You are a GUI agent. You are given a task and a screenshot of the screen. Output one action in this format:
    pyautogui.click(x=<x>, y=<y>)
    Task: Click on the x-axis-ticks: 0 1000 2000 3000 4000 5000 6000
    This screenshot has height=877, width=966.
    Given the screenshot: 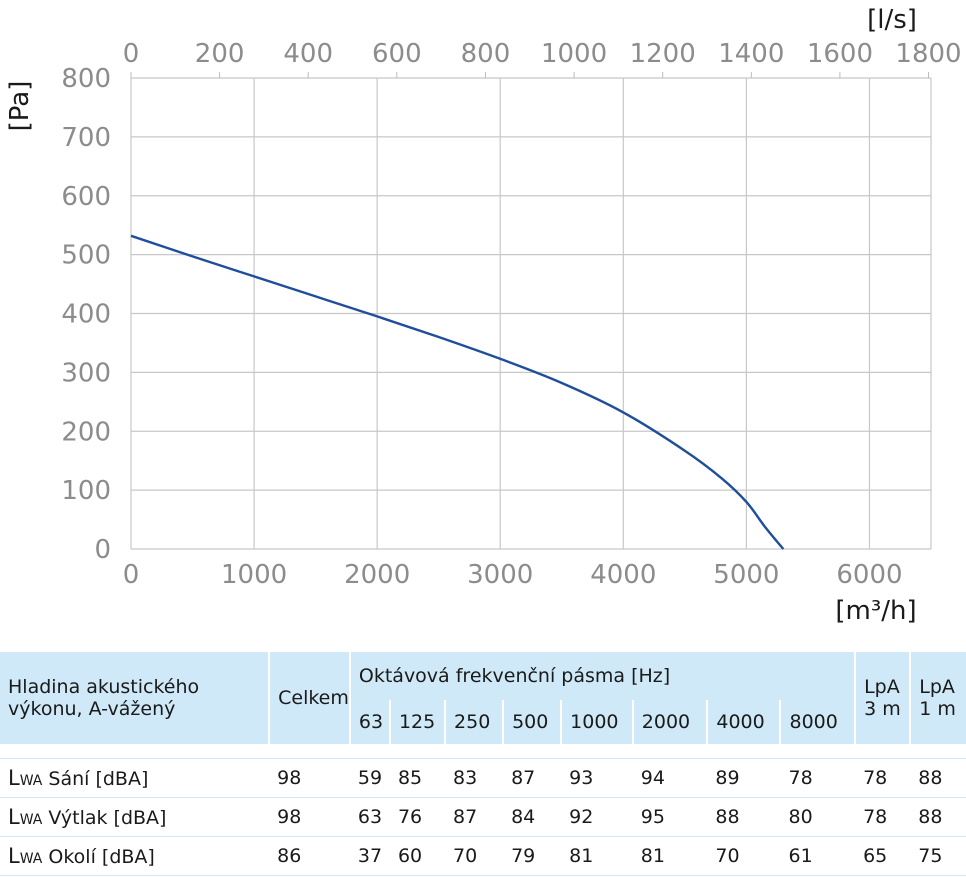 What is the action you would take?
    pyautogui.click(x=513, y=575)
    